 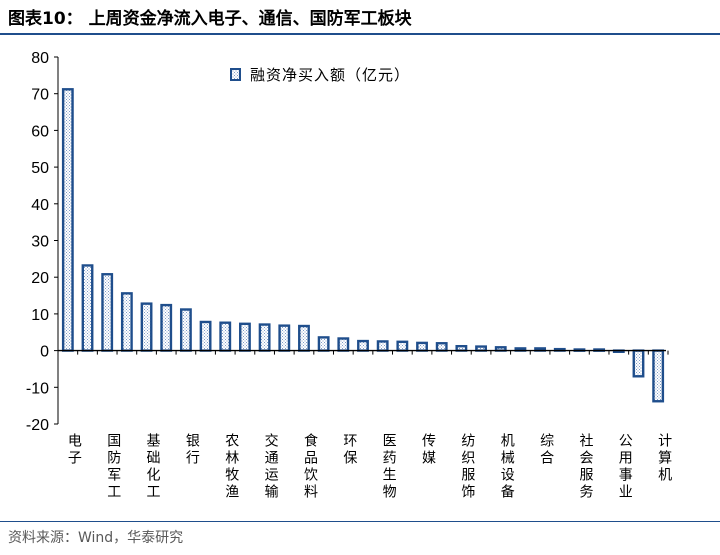 What do you see at coordinates (235, 74) in the screenshot?
I see `legend-swatch` at bounding box center [235, 74].